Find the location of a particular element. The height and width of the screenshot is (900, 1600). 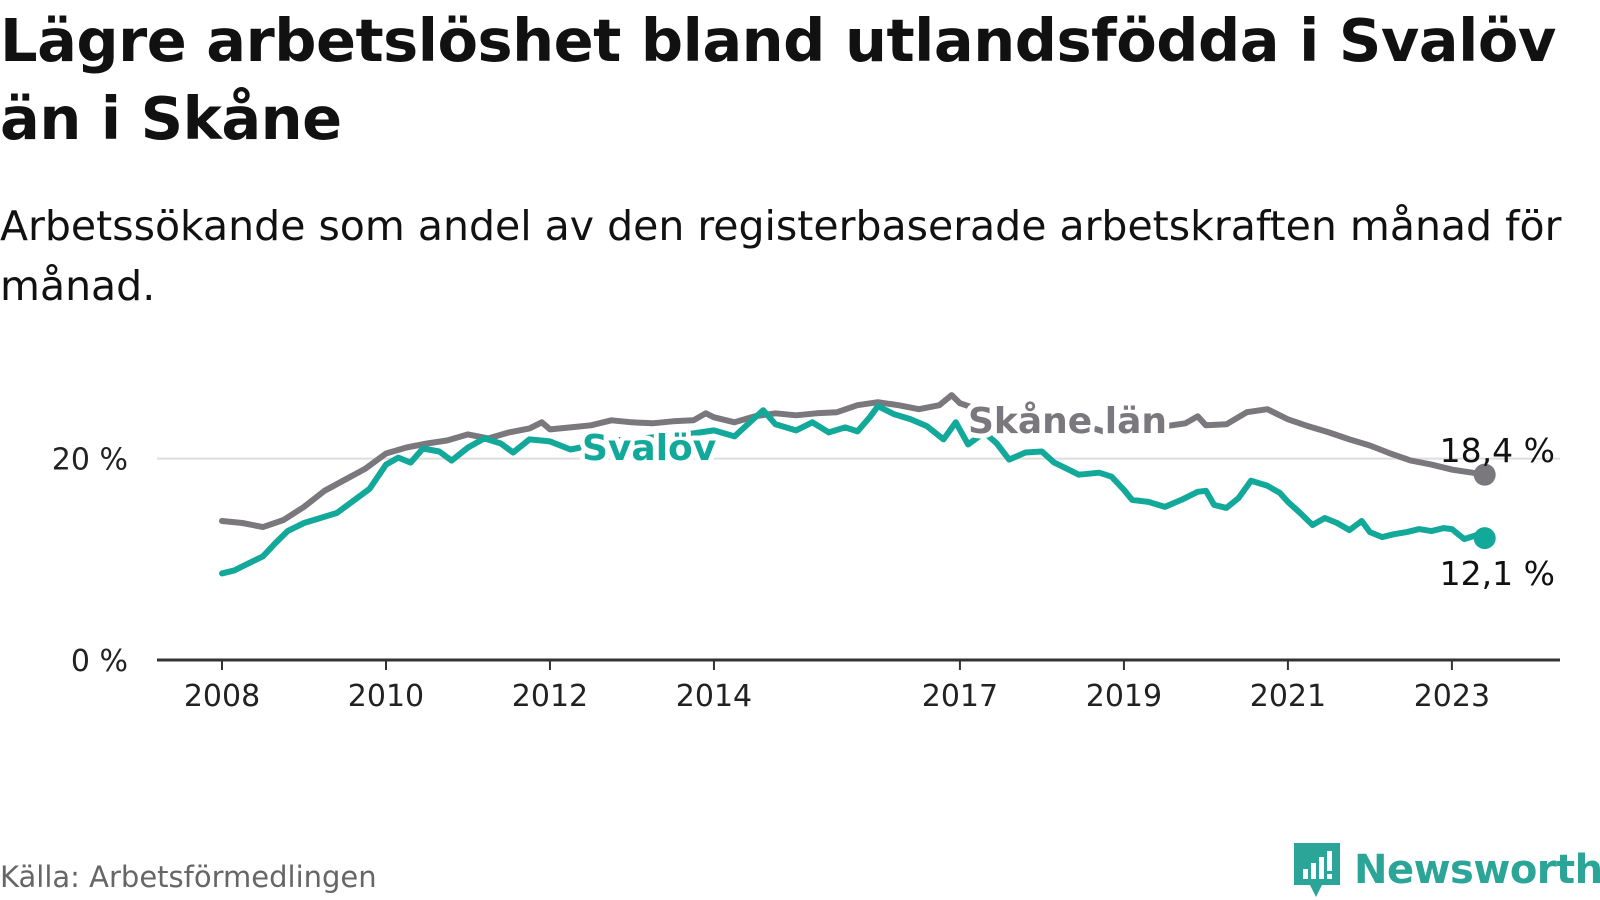

brand-name: Newsworthy is located at coordinates (1477, 870).